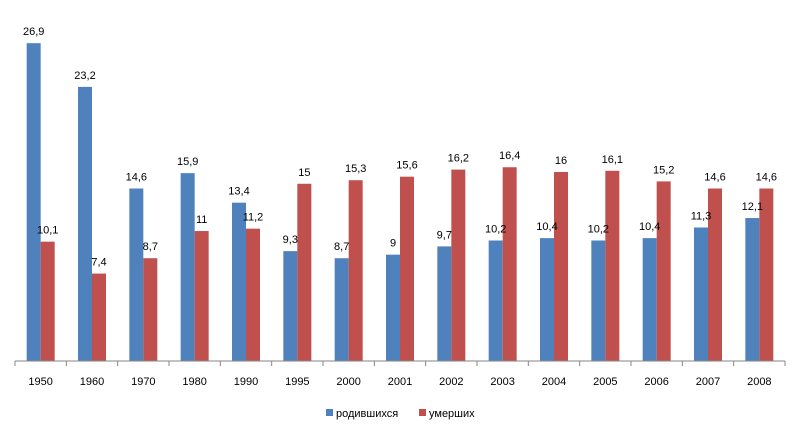 The width and height of the screenshot is (801, 437). What do you see at coordinates (509, 156) in the screenshot?
I see `value-label-died-2003: 16,4` at bounding box center [509, 156].